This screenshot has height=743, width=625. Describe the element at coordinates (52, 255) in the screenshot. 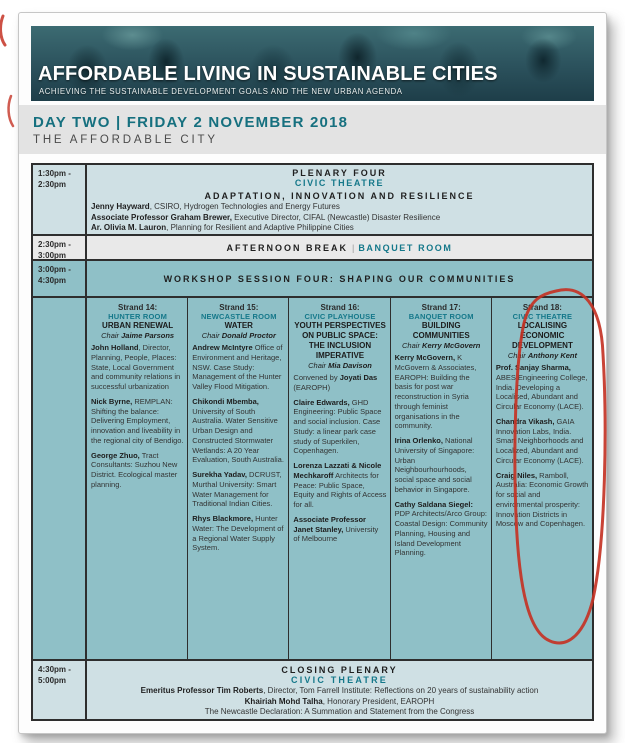

I see `time-end: 3:00pm` at that location.